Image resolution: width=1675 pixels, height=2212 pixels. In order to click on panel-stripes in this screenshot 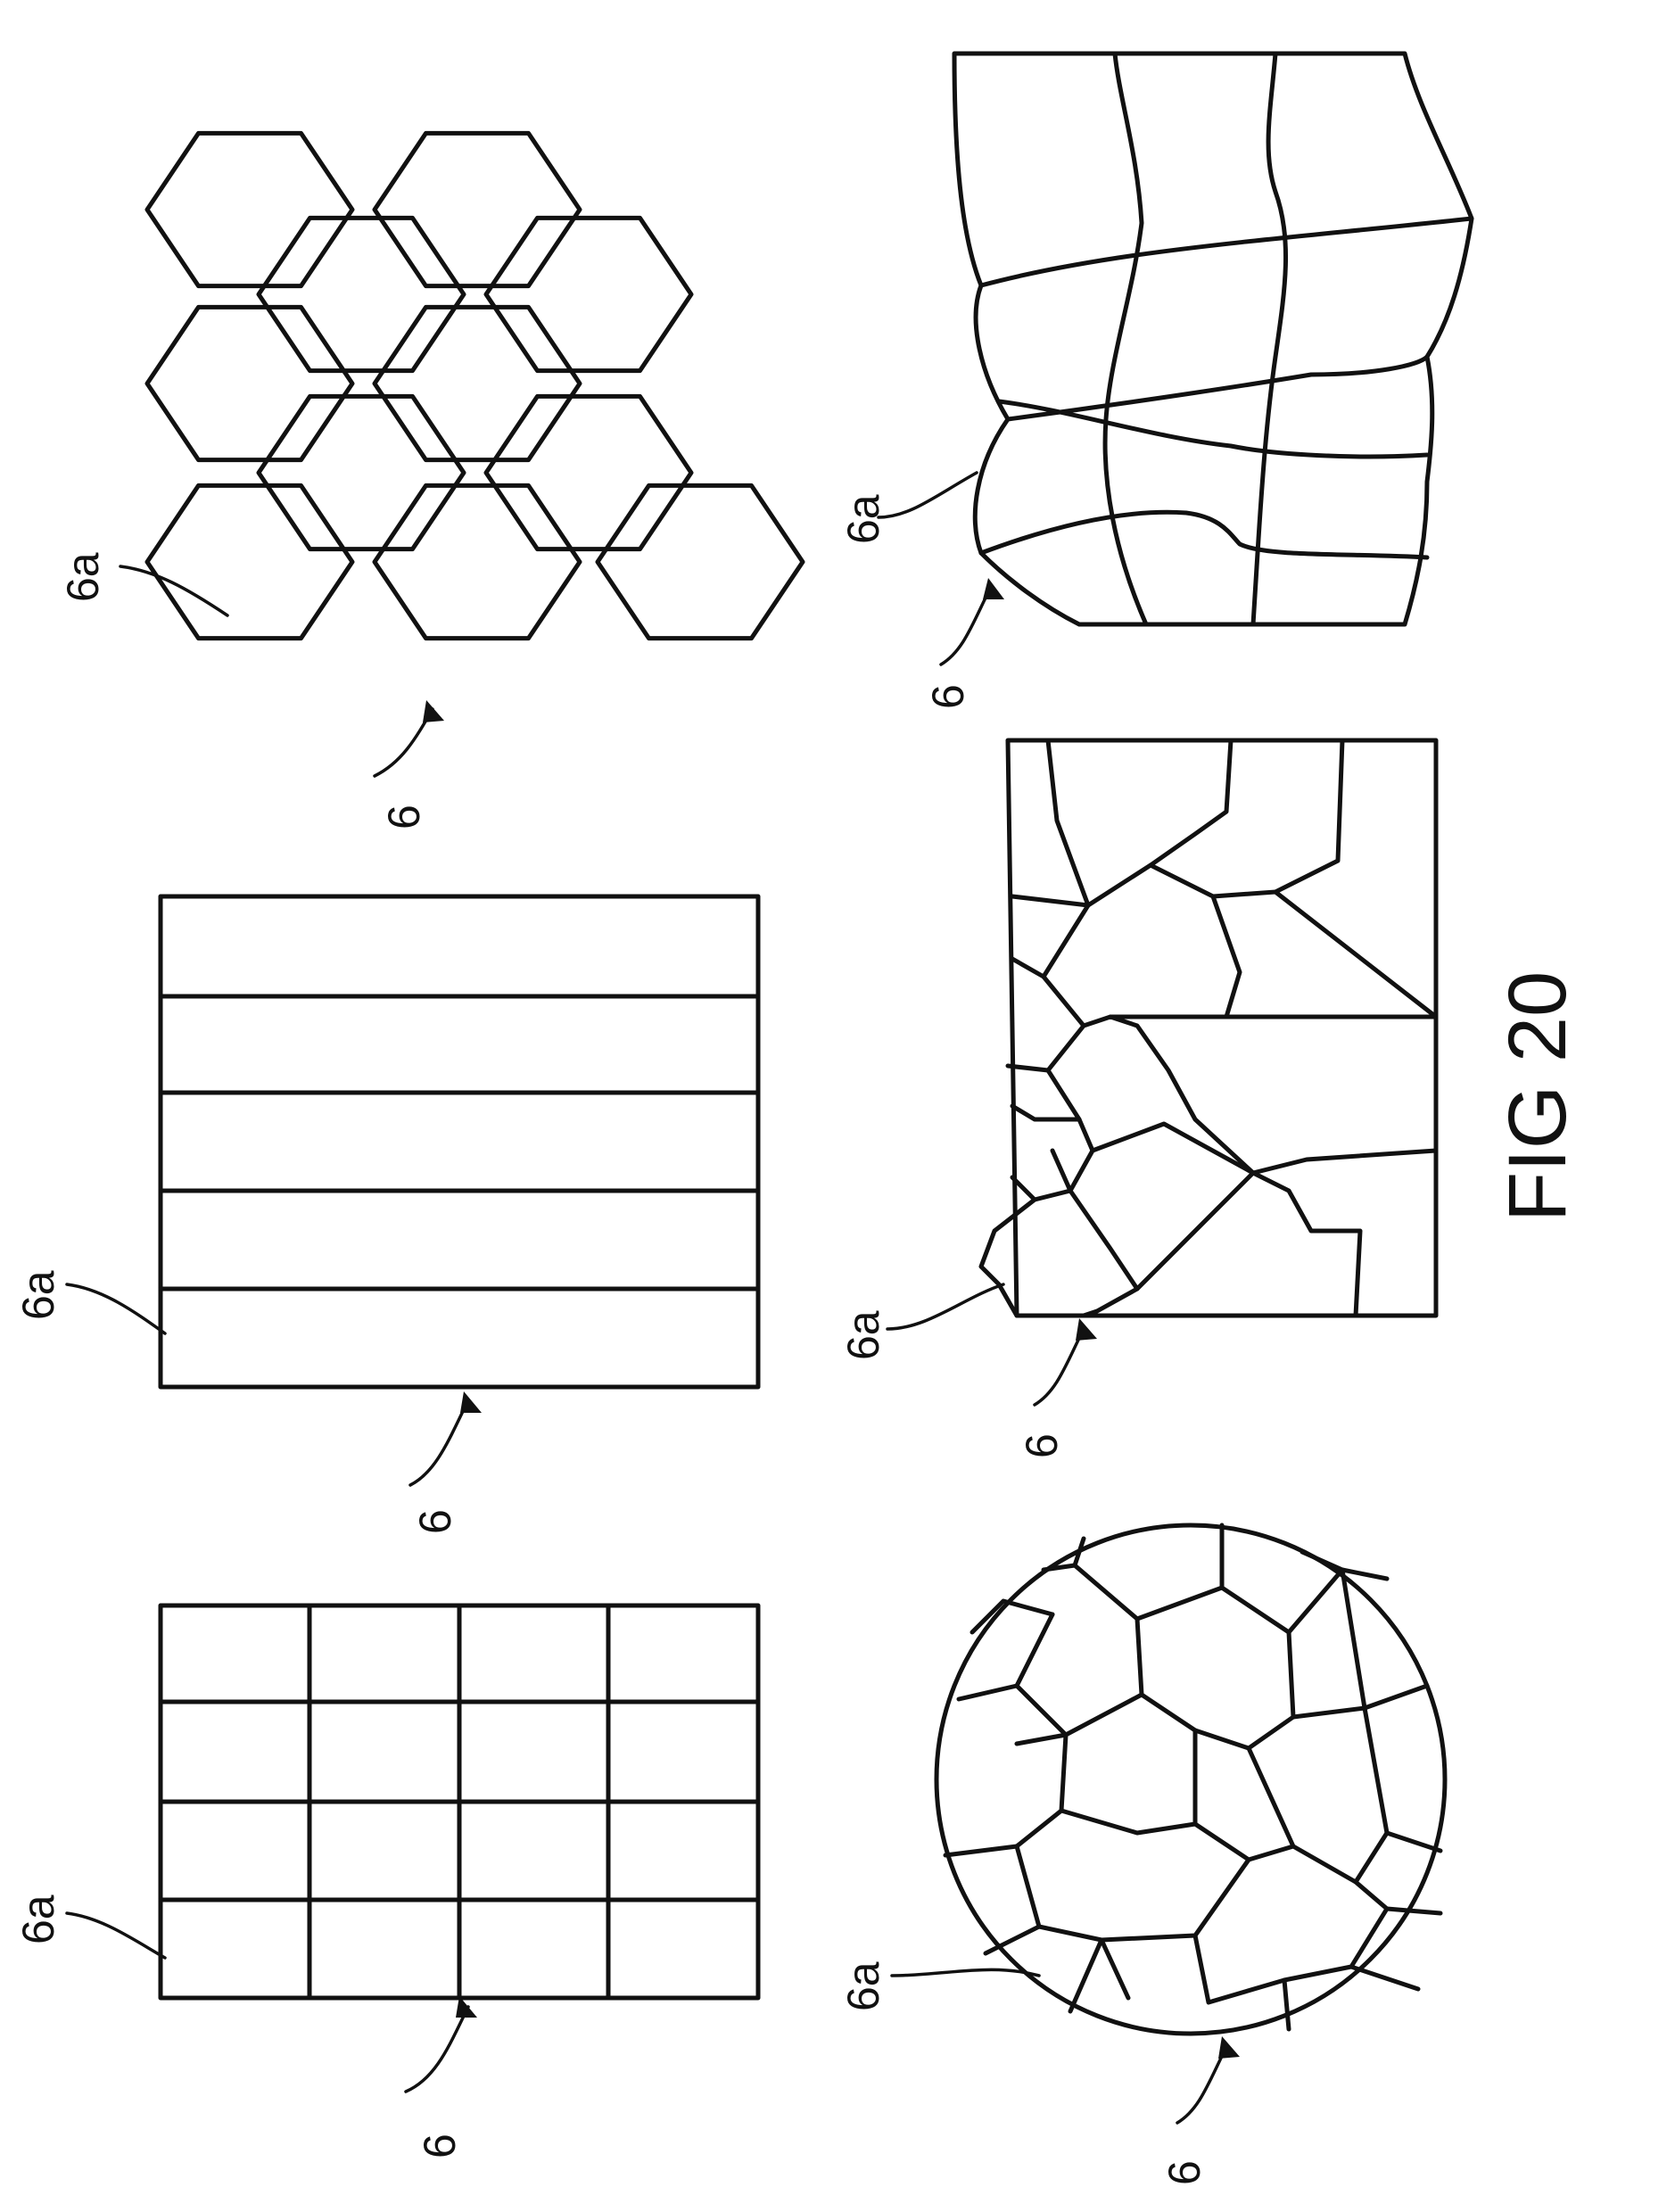, I will do `click(412, 1190)`.